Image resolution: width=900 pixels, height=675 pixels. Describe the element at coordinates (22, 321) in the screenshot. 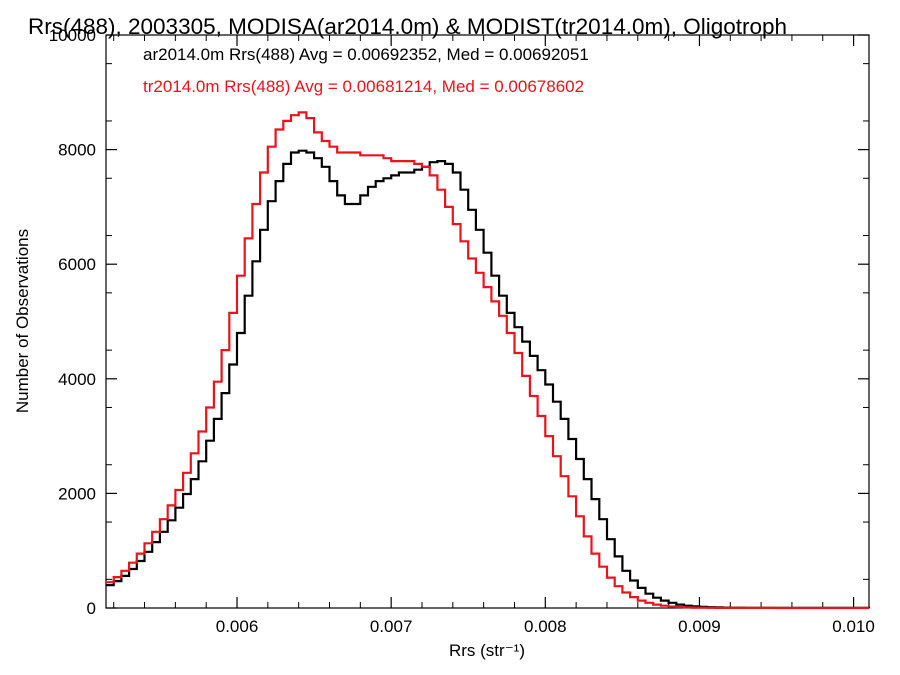

I see `y-axis-label: Number of Observations` at that location.